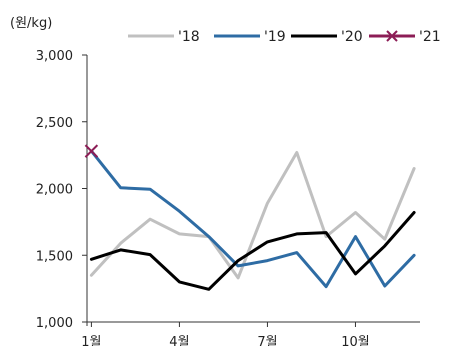 This screenshot has height=346, width=457. I want to click on legend-label: '20, so click(352, 37).